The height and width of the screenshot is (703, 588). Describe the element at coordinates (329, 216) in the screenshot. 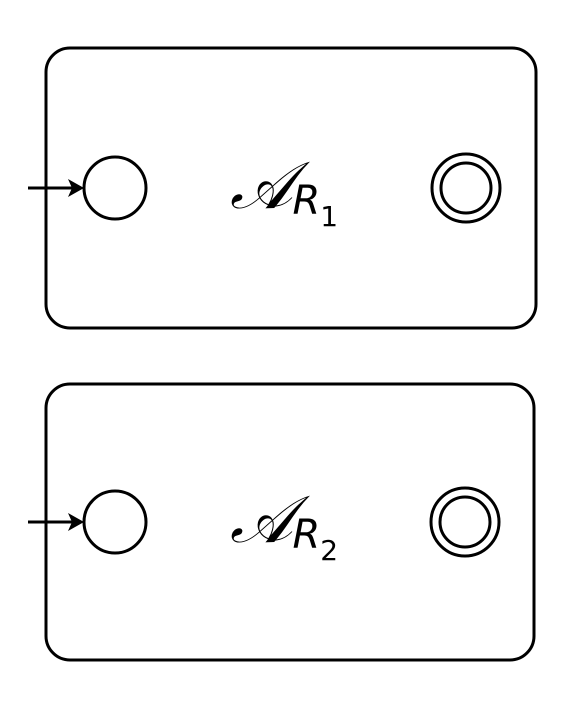

I see `automaton-1-subscript-index: 1` at that location.